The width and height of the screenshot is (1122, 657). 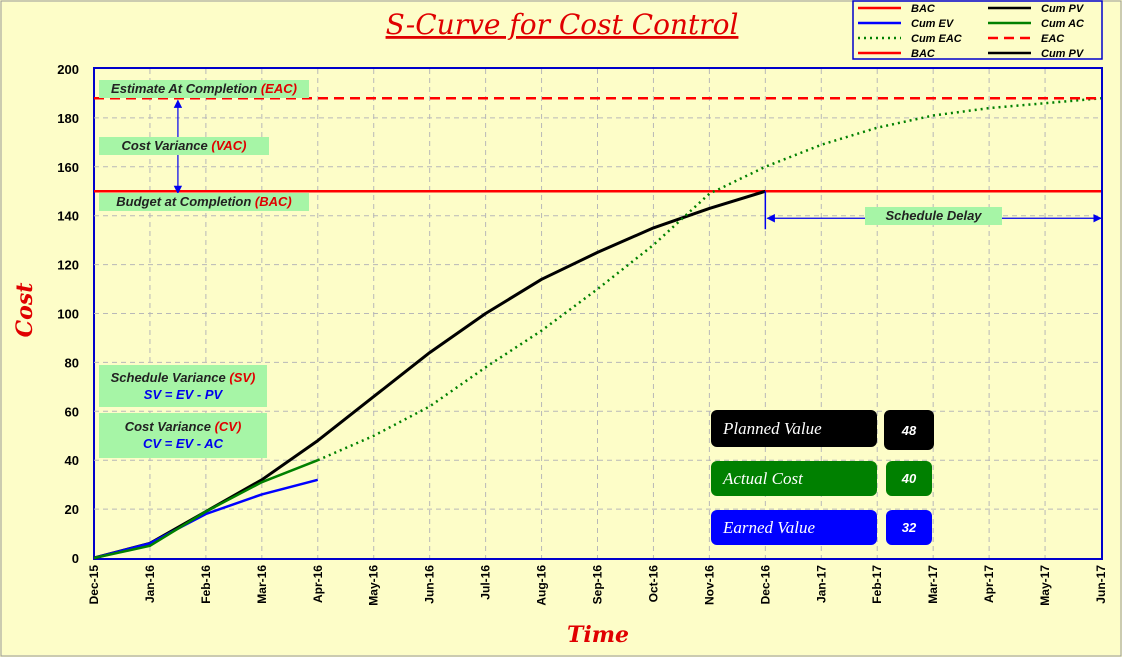 I want to click on bac-annotation-label: Budget at Completion, so click(x=184, y=201).